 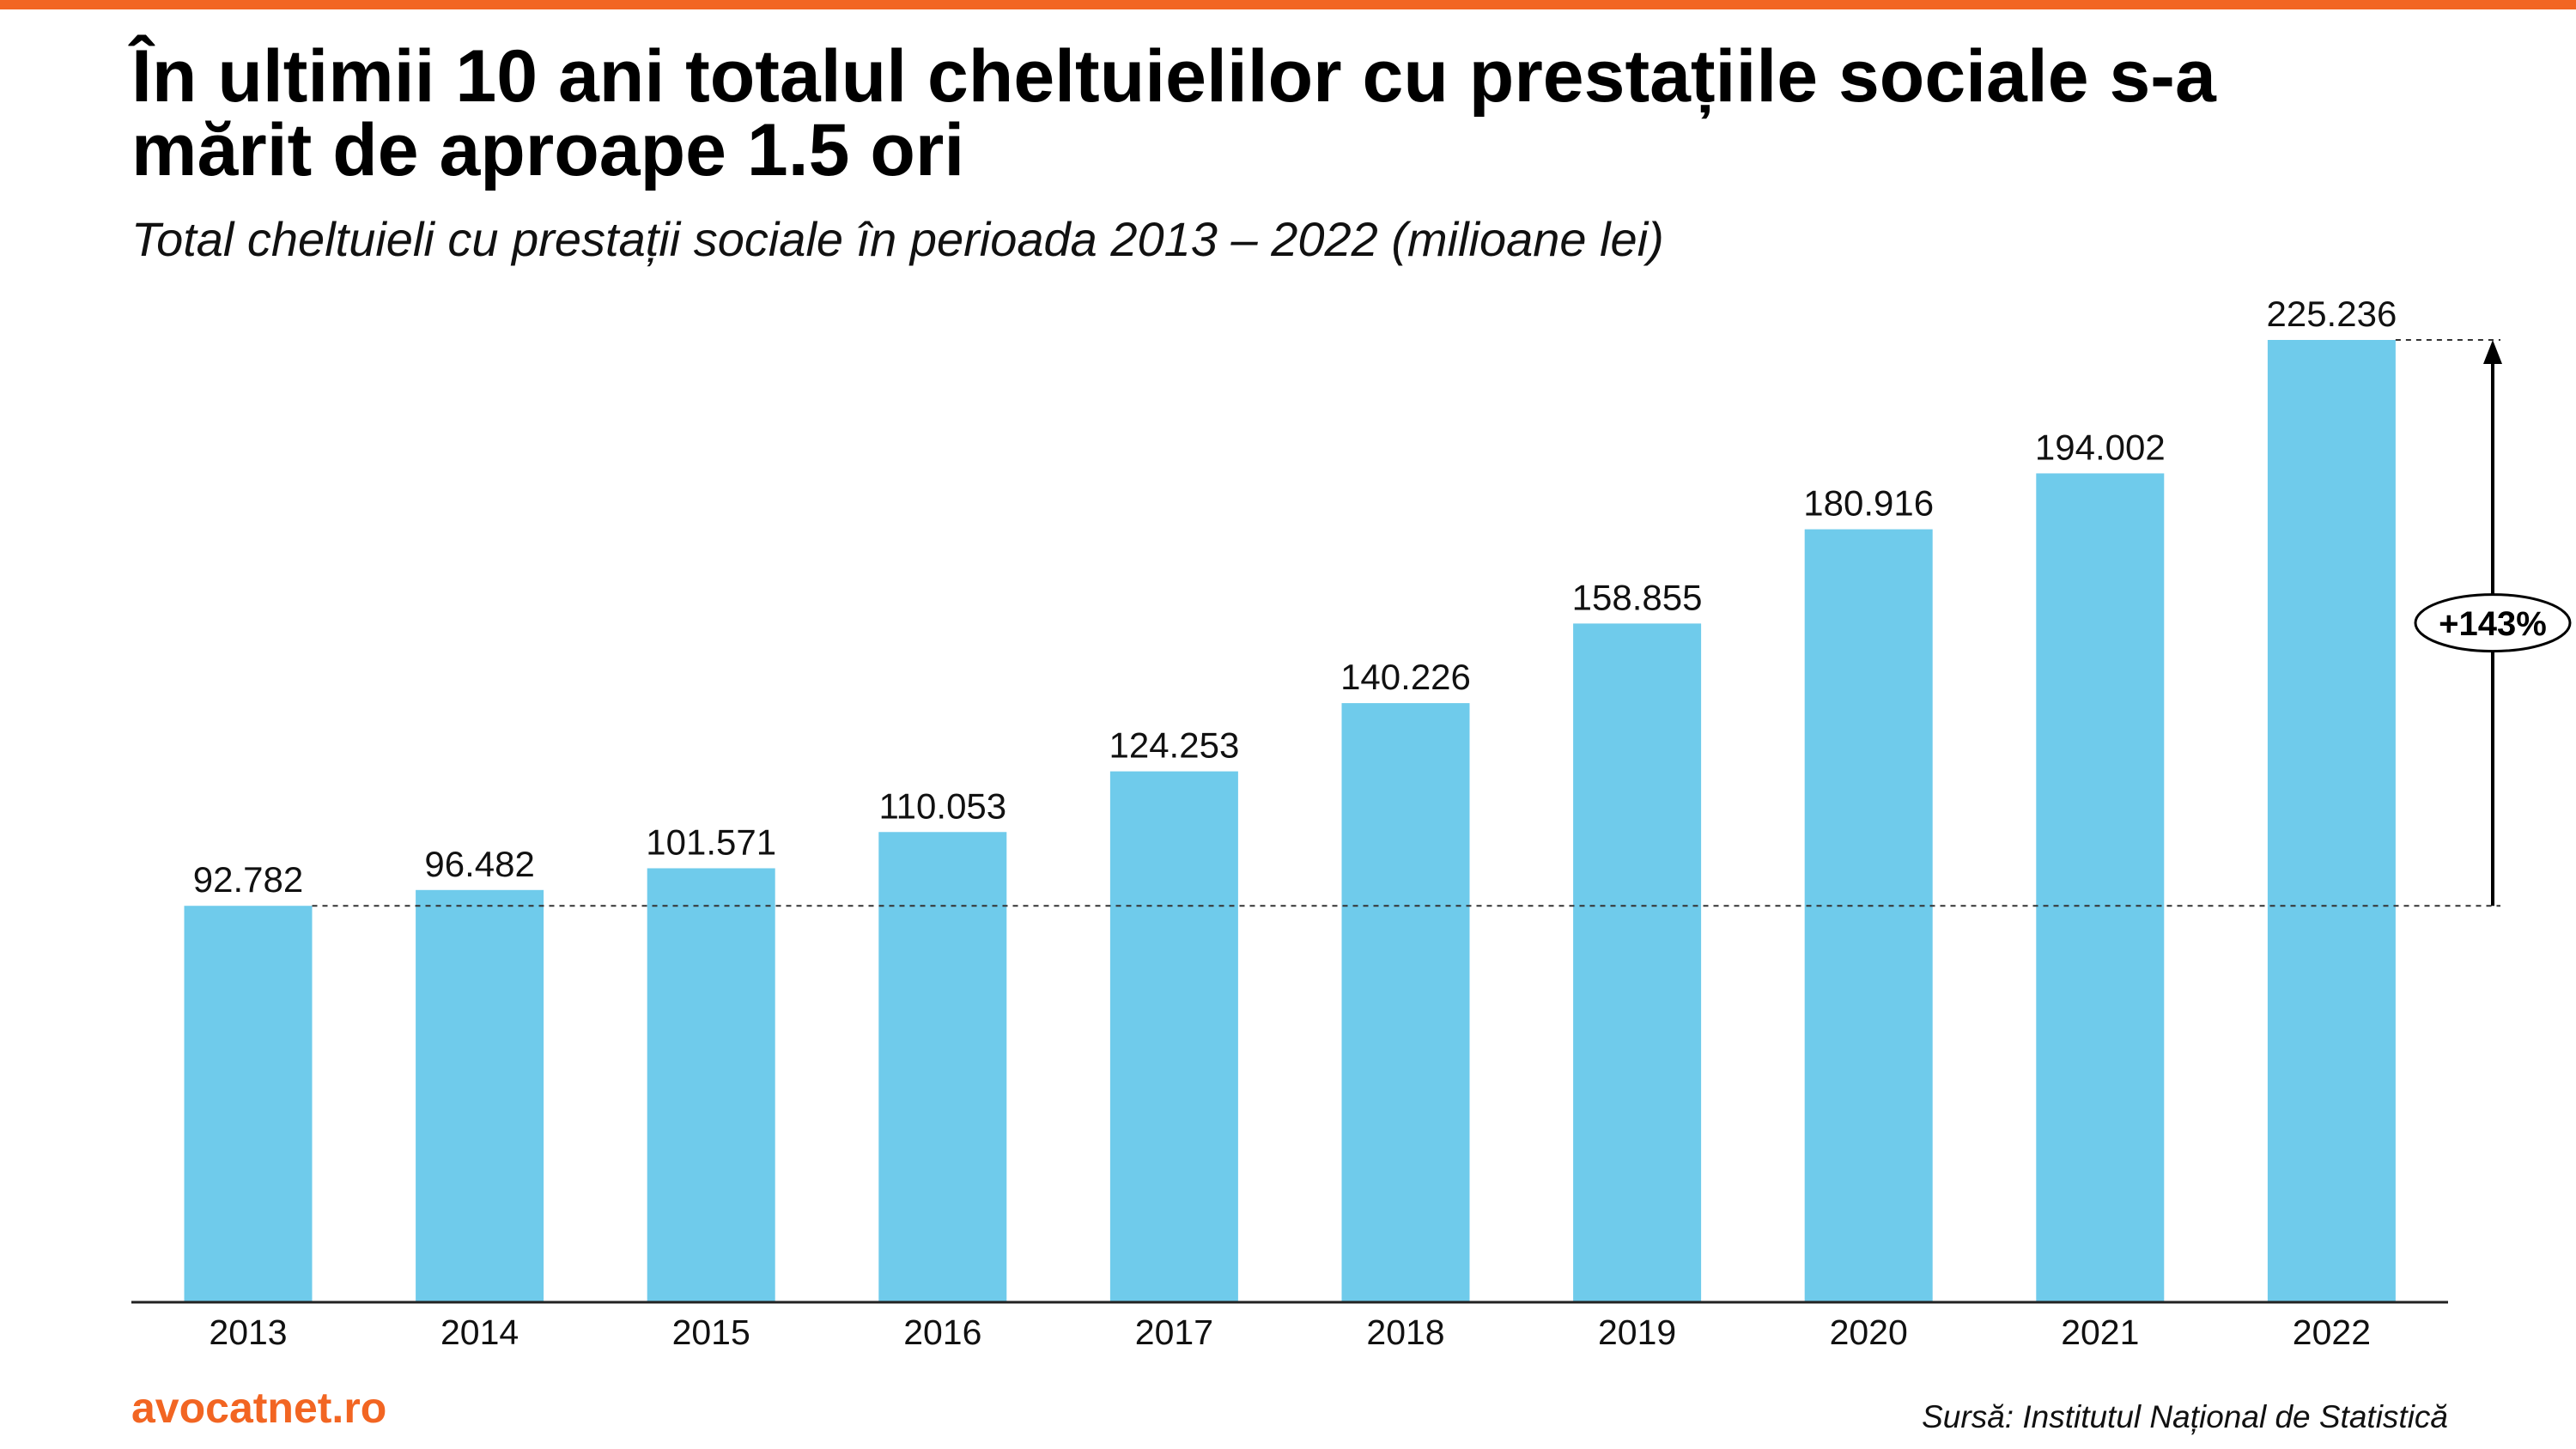 What do you see at coordinates (2100, 1332) in the screenshot?
I see `x-tick-label: 2021` at bounding box center [2100, 1332].